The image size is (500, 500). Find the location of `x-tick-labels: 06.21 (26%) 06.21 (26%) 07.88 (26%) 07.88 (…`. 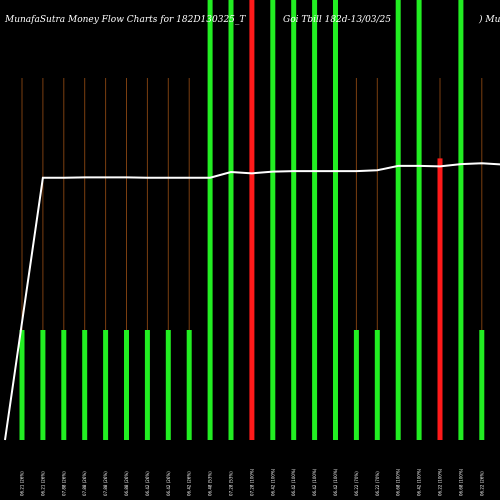

x-tick-labels: 06.21 (26%) 06.21 (26%) 07.88 (26%) 07.88 (… is located at coordinates (252, 482).